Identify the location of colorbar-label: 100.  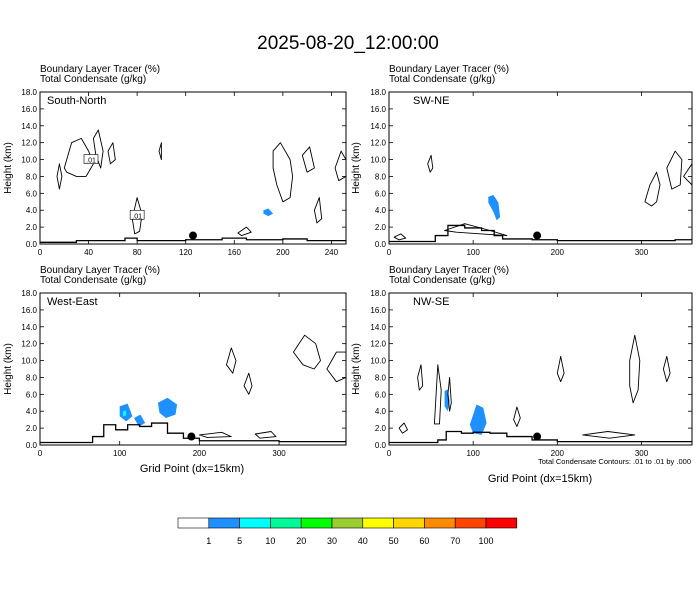
(485, 541).